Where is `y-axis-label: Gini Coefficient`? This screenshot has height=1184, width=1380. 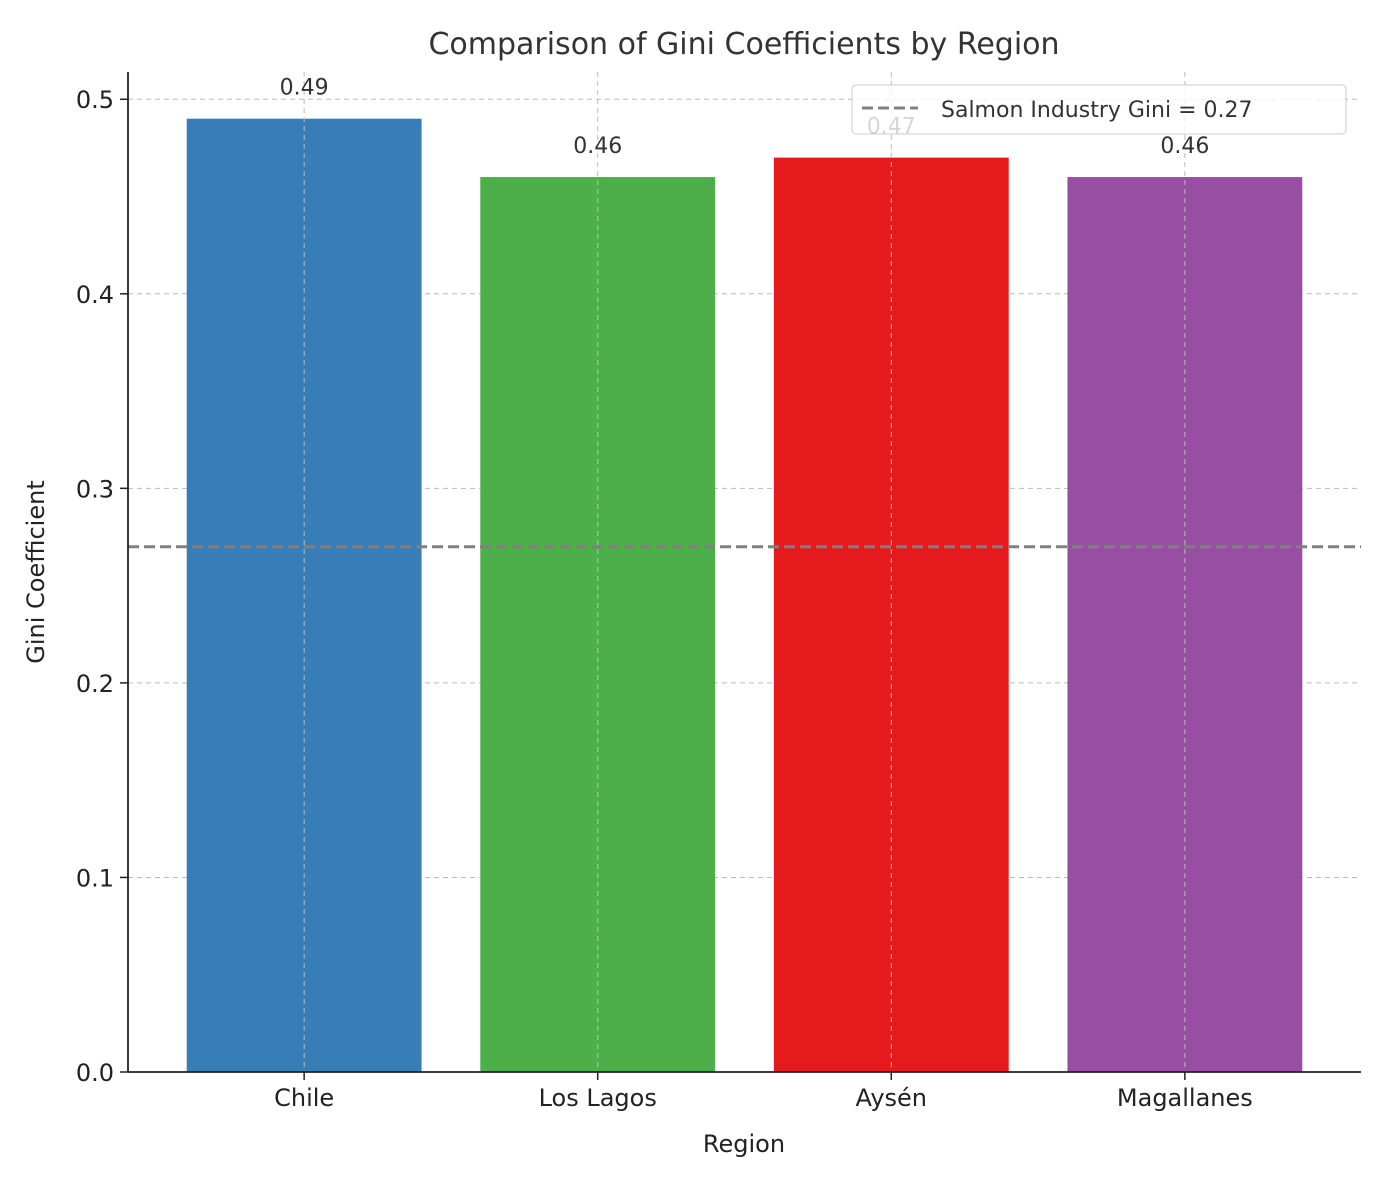 y-axis-label: Gini Coefficient is located at coordinates (36, 571).